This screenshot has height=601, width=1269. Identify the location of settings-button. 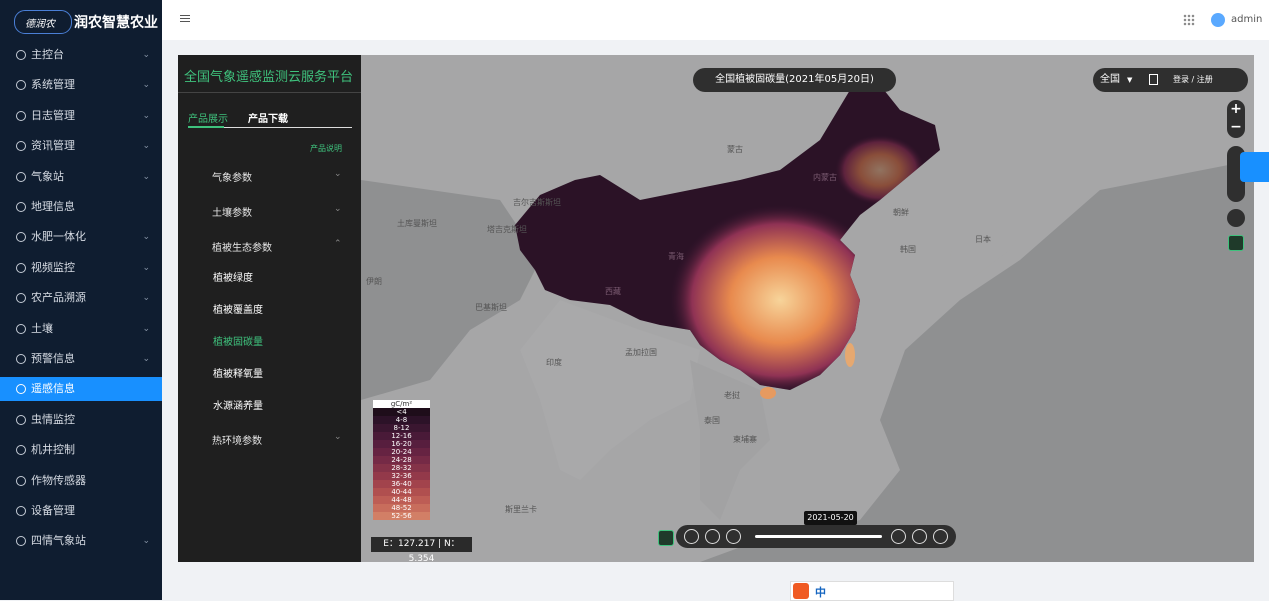
(733, 536).